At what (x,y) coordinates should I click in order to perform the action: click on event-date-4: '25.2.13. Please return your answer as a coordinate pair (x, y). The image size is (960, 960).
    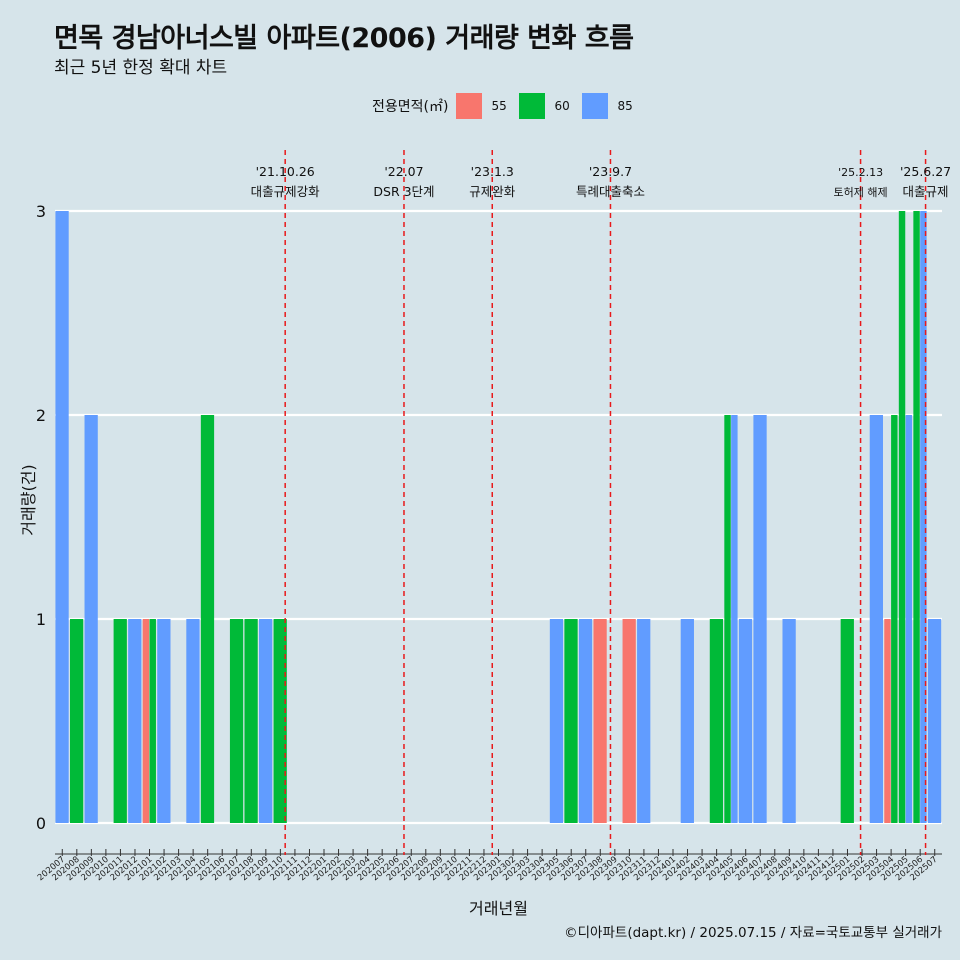
    Looking at the image, I should click on (860, 172).